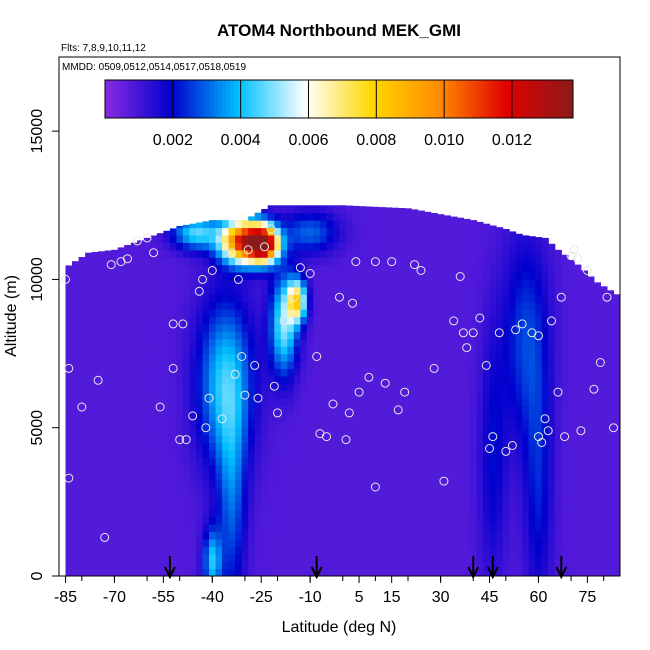 The image size is (650, 650). I want to click on measurement-point, so click(222, 419).